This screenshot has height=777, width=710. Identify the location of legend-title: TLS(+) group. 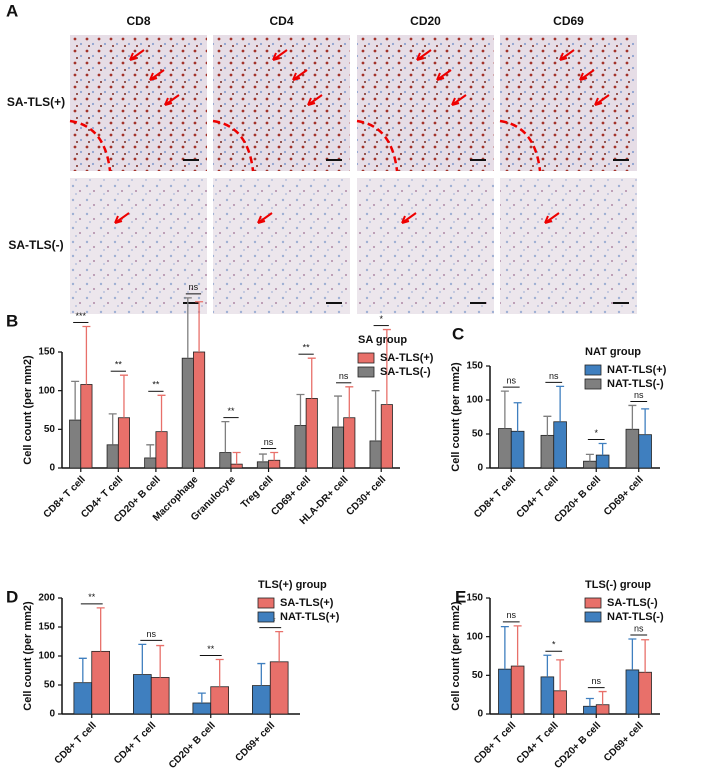
(292, 585).